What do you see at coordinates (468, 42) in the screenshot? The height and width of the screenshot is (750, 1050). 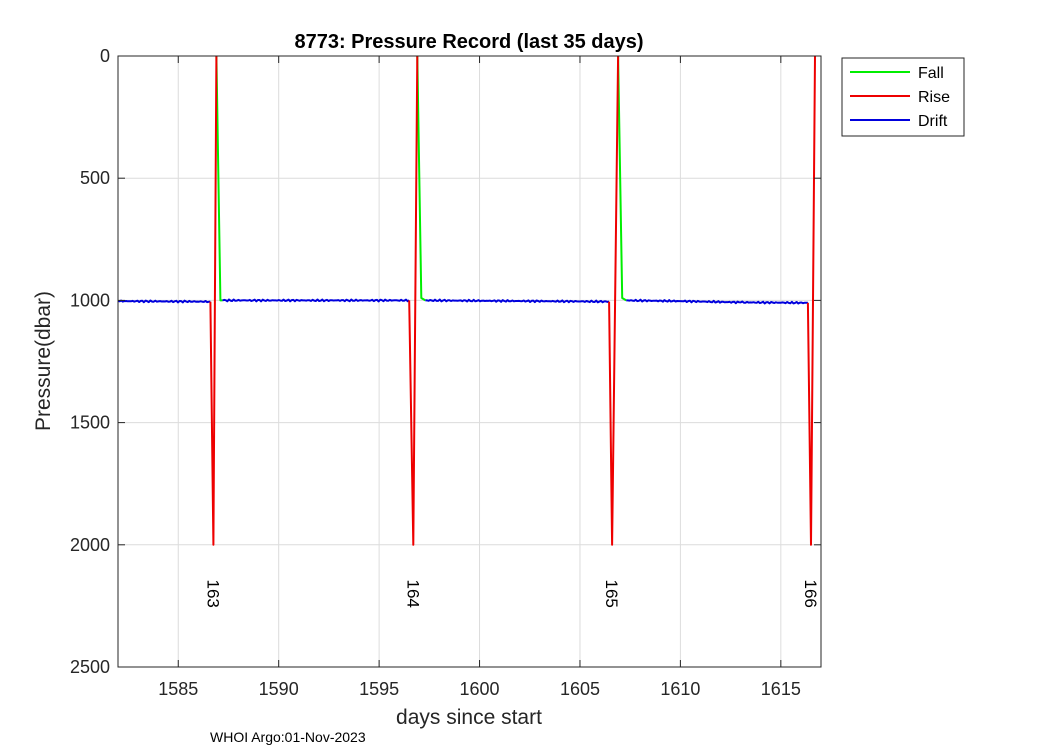 I see `chart-title: 8773: Pressure Record (last 35 days)` at bounding box center [468, 42].